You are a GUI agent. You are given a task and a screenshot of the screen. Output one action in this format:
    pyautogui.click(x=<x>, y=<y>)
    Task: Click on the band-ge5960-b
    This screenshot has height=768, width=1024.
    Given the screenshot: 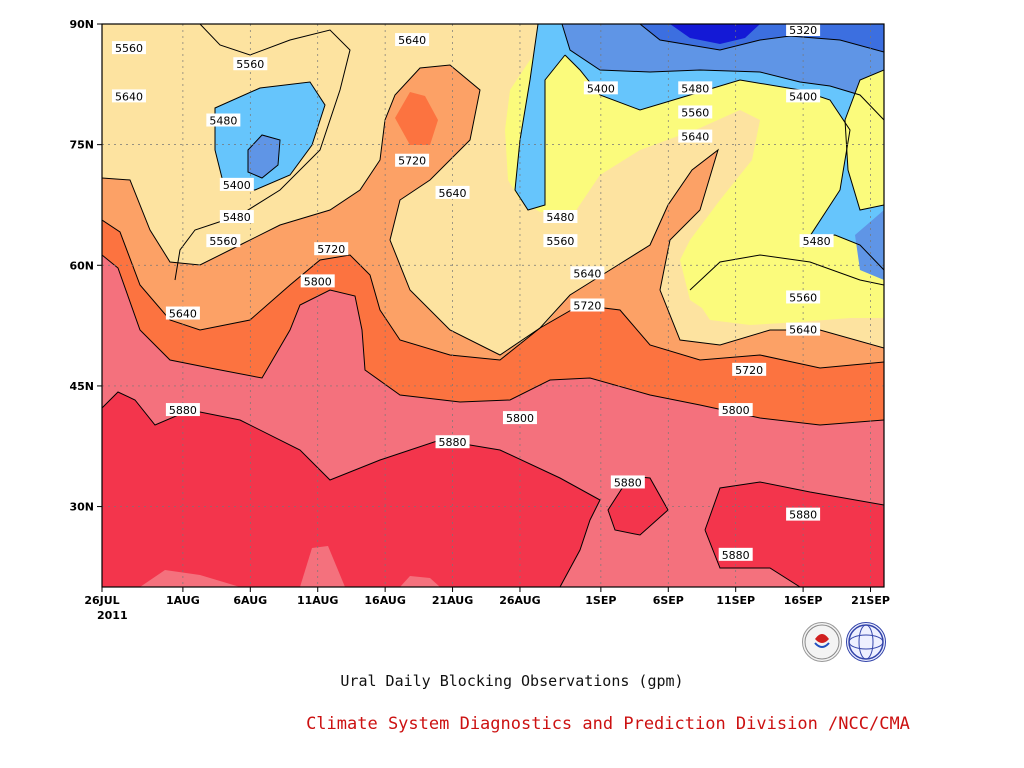 What is the action you would take?
    pyautogui.click(x=638, y=505)
    